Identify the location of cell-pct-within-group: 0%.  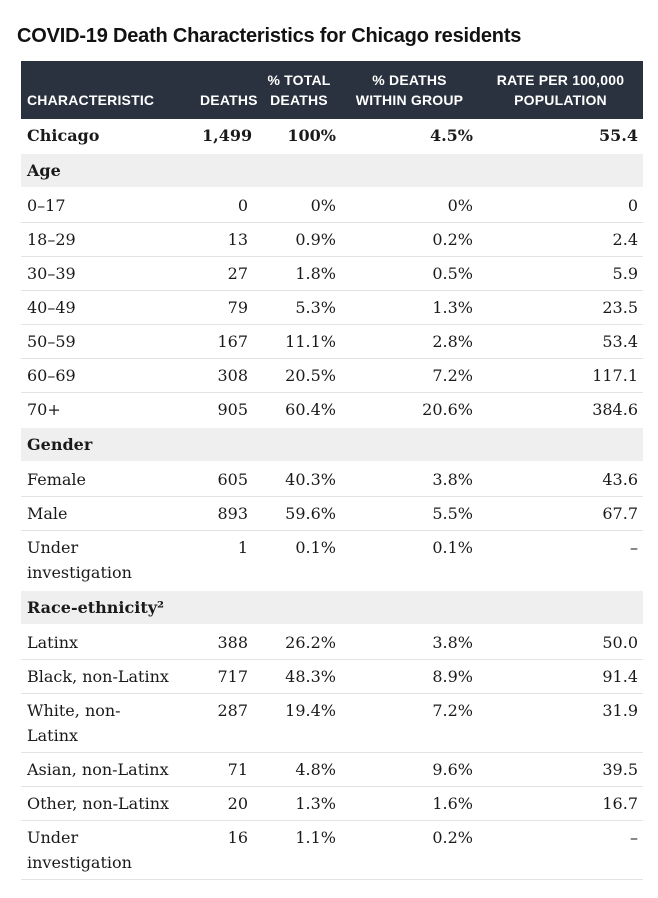
(409, 205).